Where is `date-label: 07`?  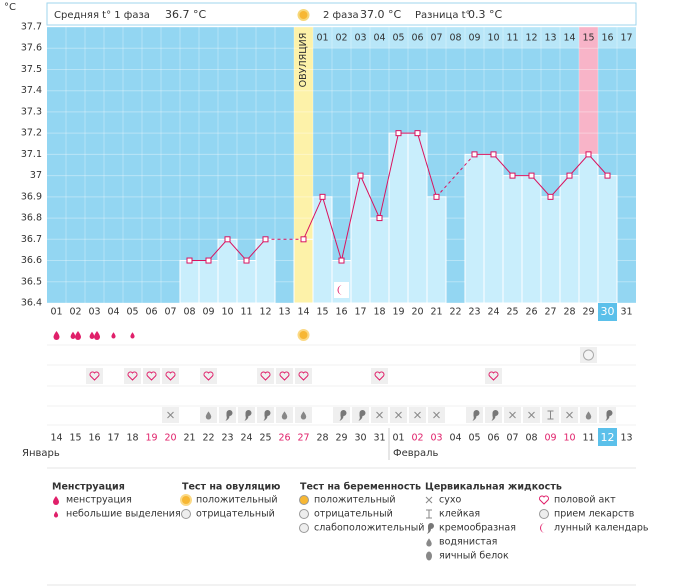
date-label: 07 is located at coordinates (512, 438).